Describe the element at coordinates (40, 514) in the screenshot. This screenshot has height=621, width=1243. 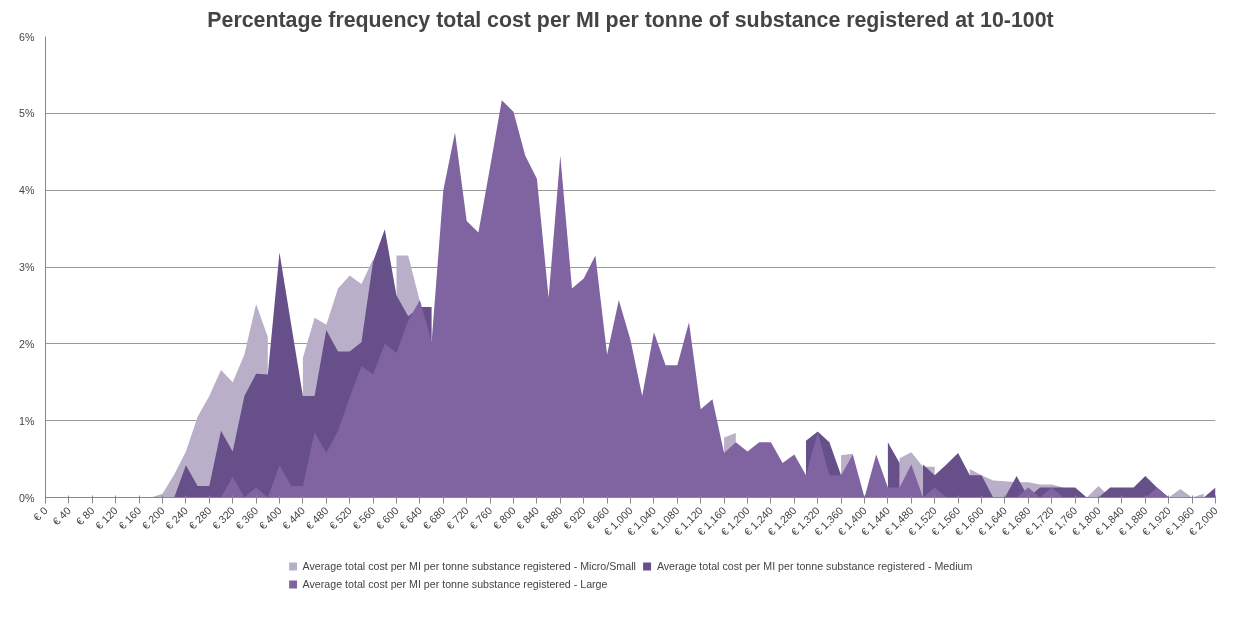
I see `x-tick-label: € 0` at that location.